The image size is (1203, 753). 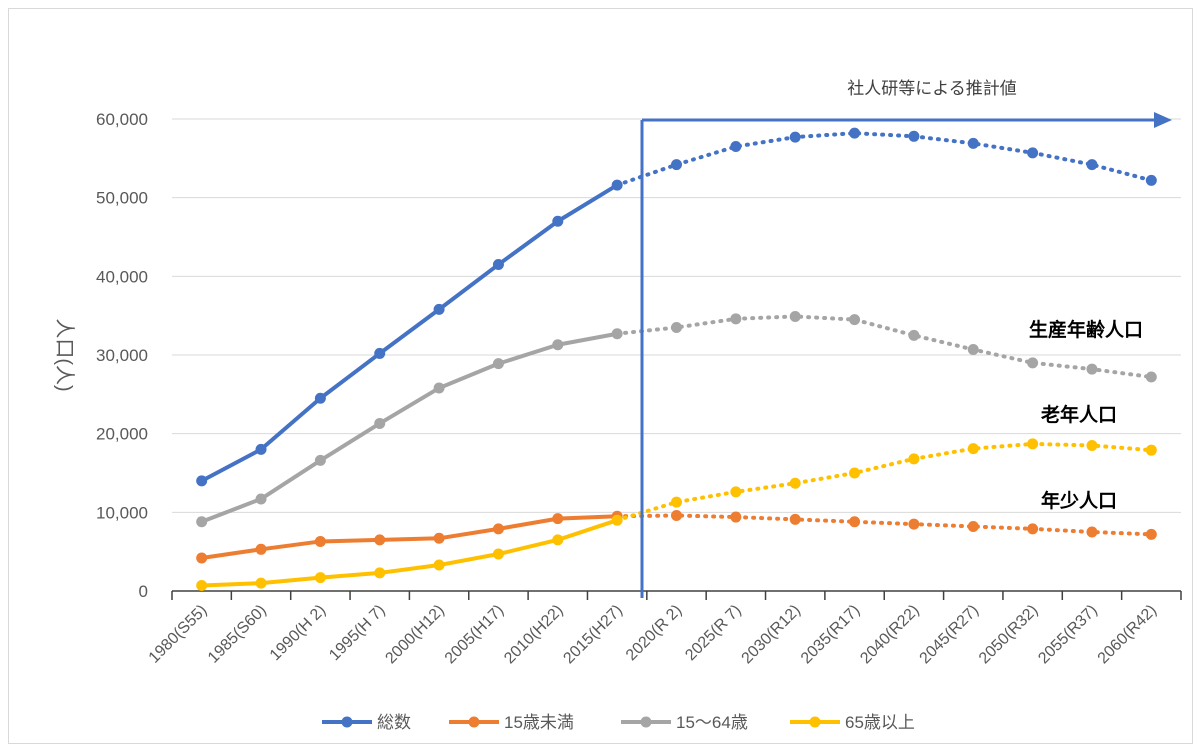 What do you see at coordinates (1079, 414) in the screenshot?
I see `label-elderly: 老年人口` at bounding box center [1079, 414].